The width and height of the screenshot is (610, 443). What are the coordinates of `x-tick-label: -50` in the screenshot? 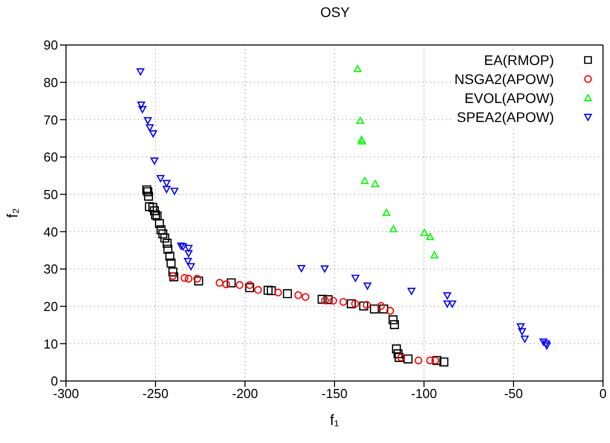 It's located at (513, 394).